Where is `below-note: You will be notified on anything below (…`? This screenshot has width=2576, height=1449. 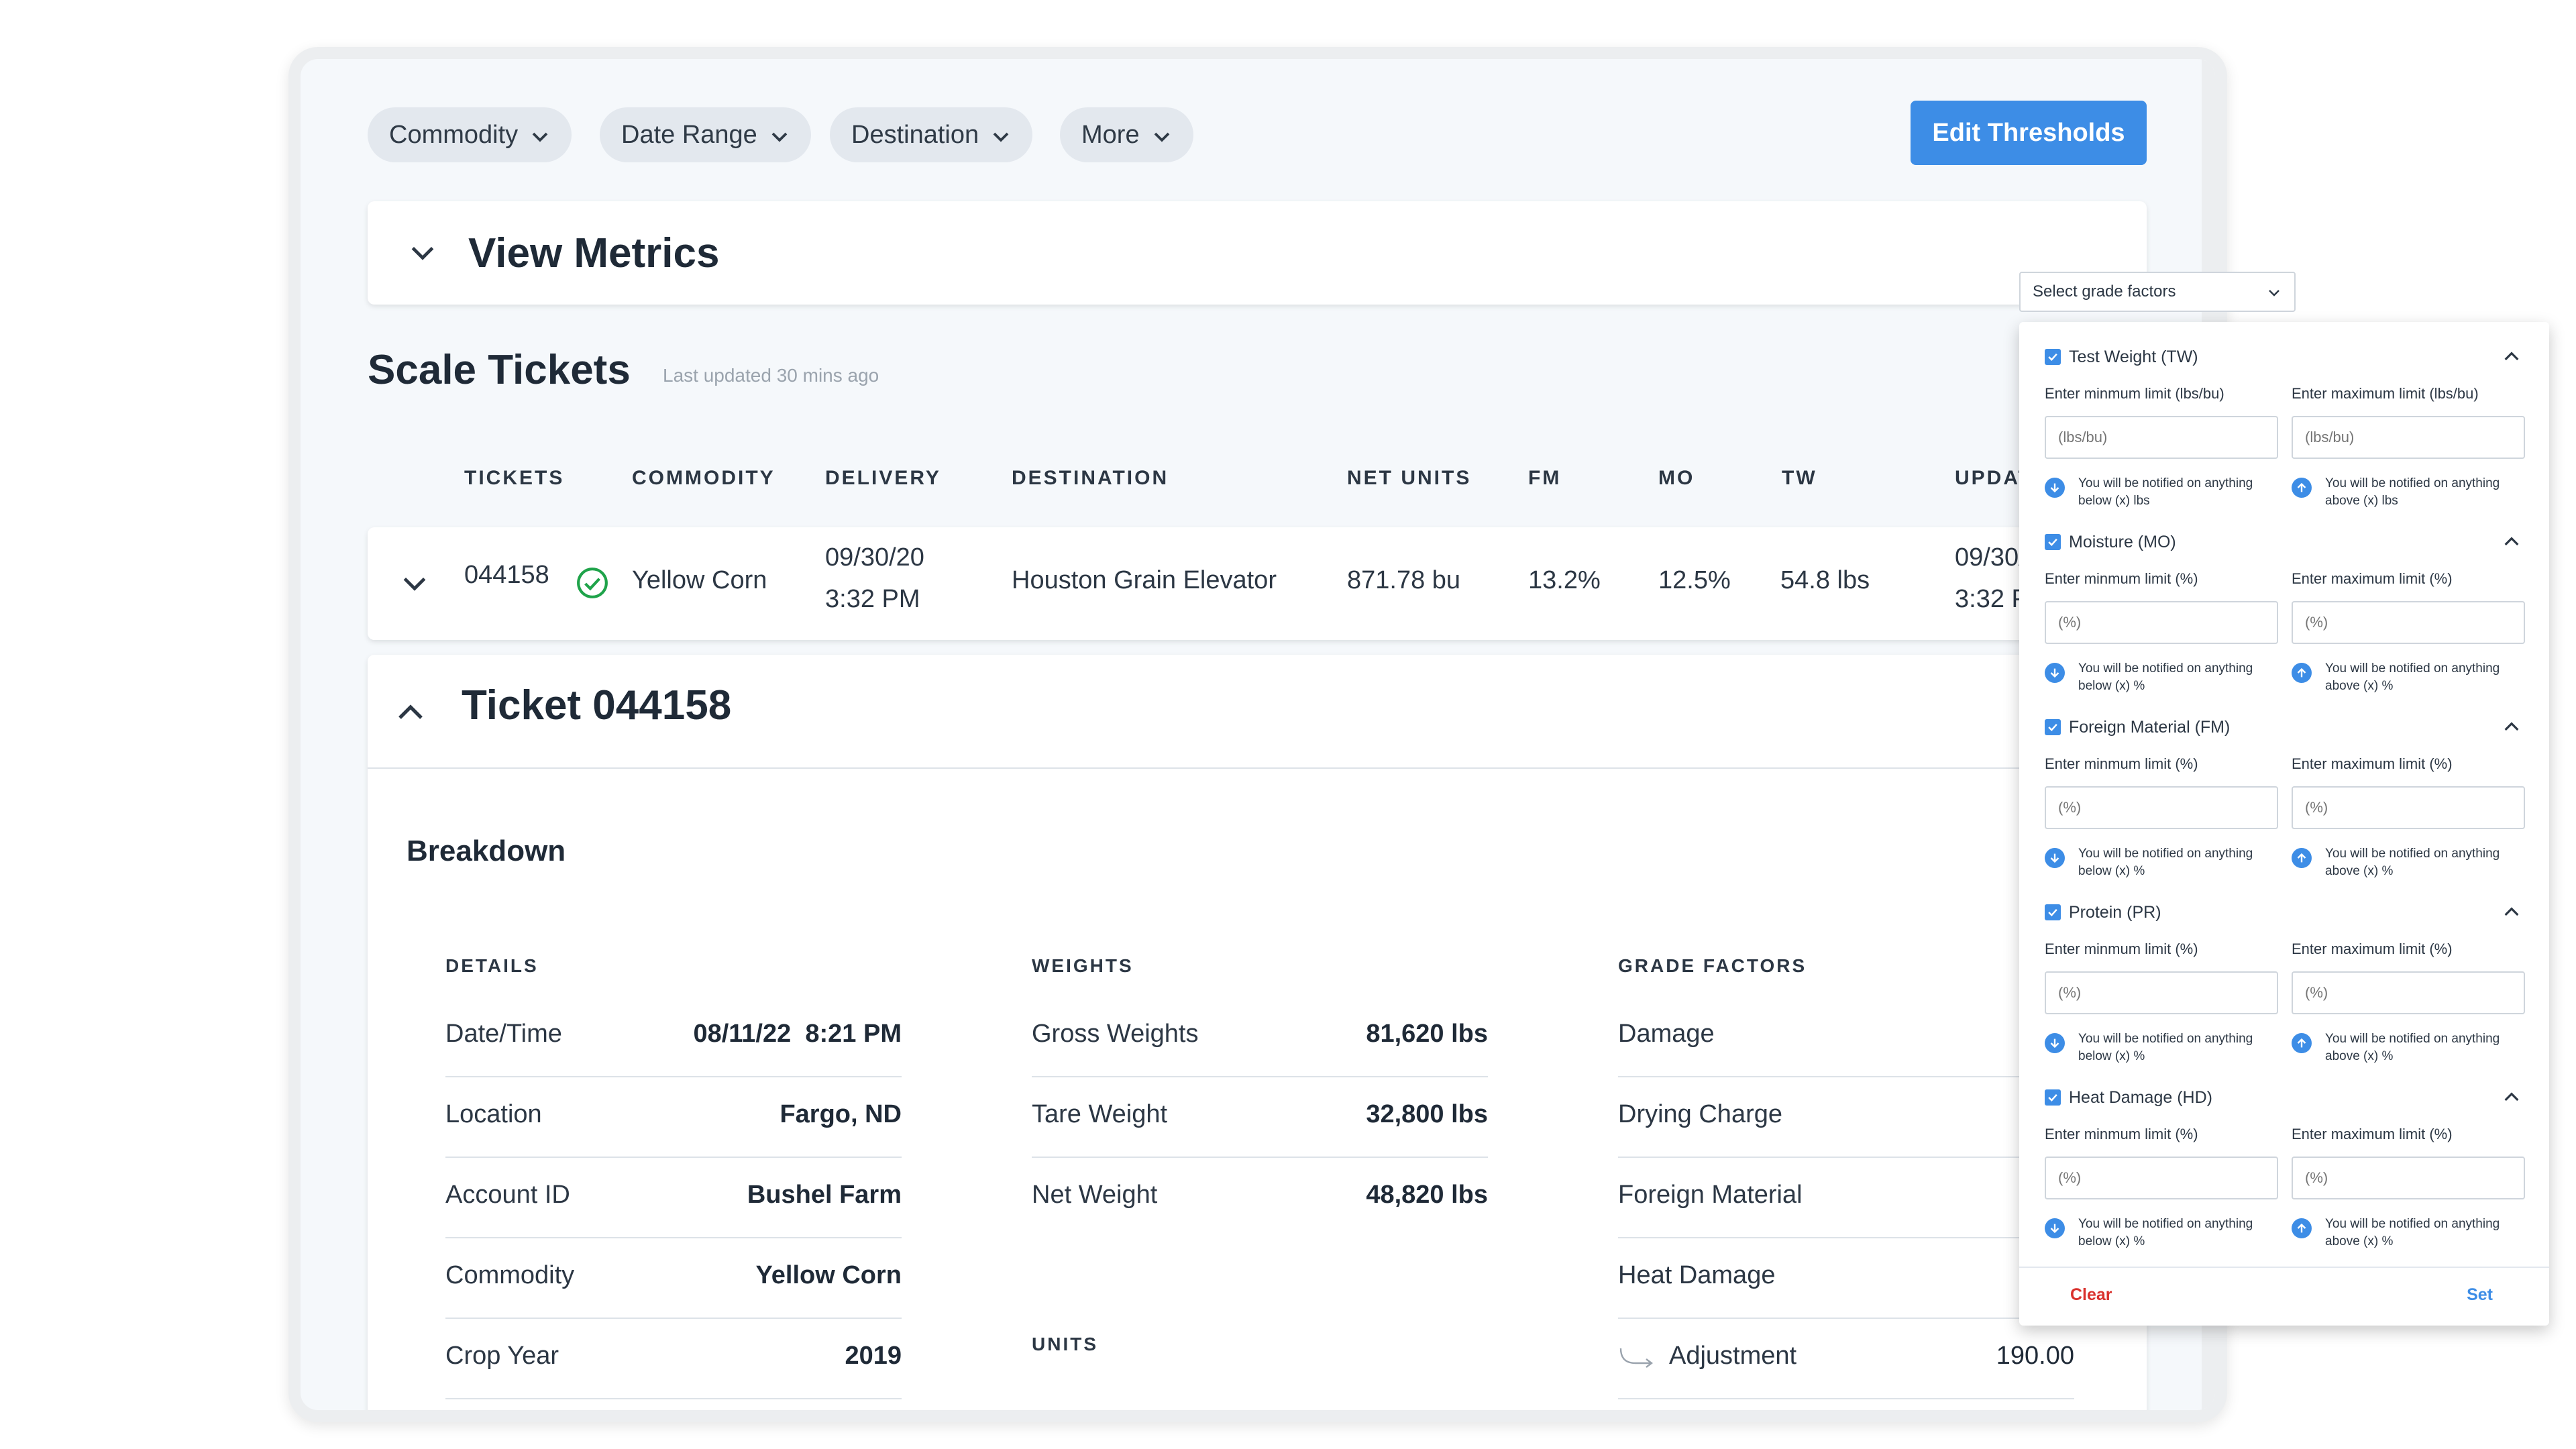
below-note: You will be notified on anything below (… is located at coordinates (2165, 1047).